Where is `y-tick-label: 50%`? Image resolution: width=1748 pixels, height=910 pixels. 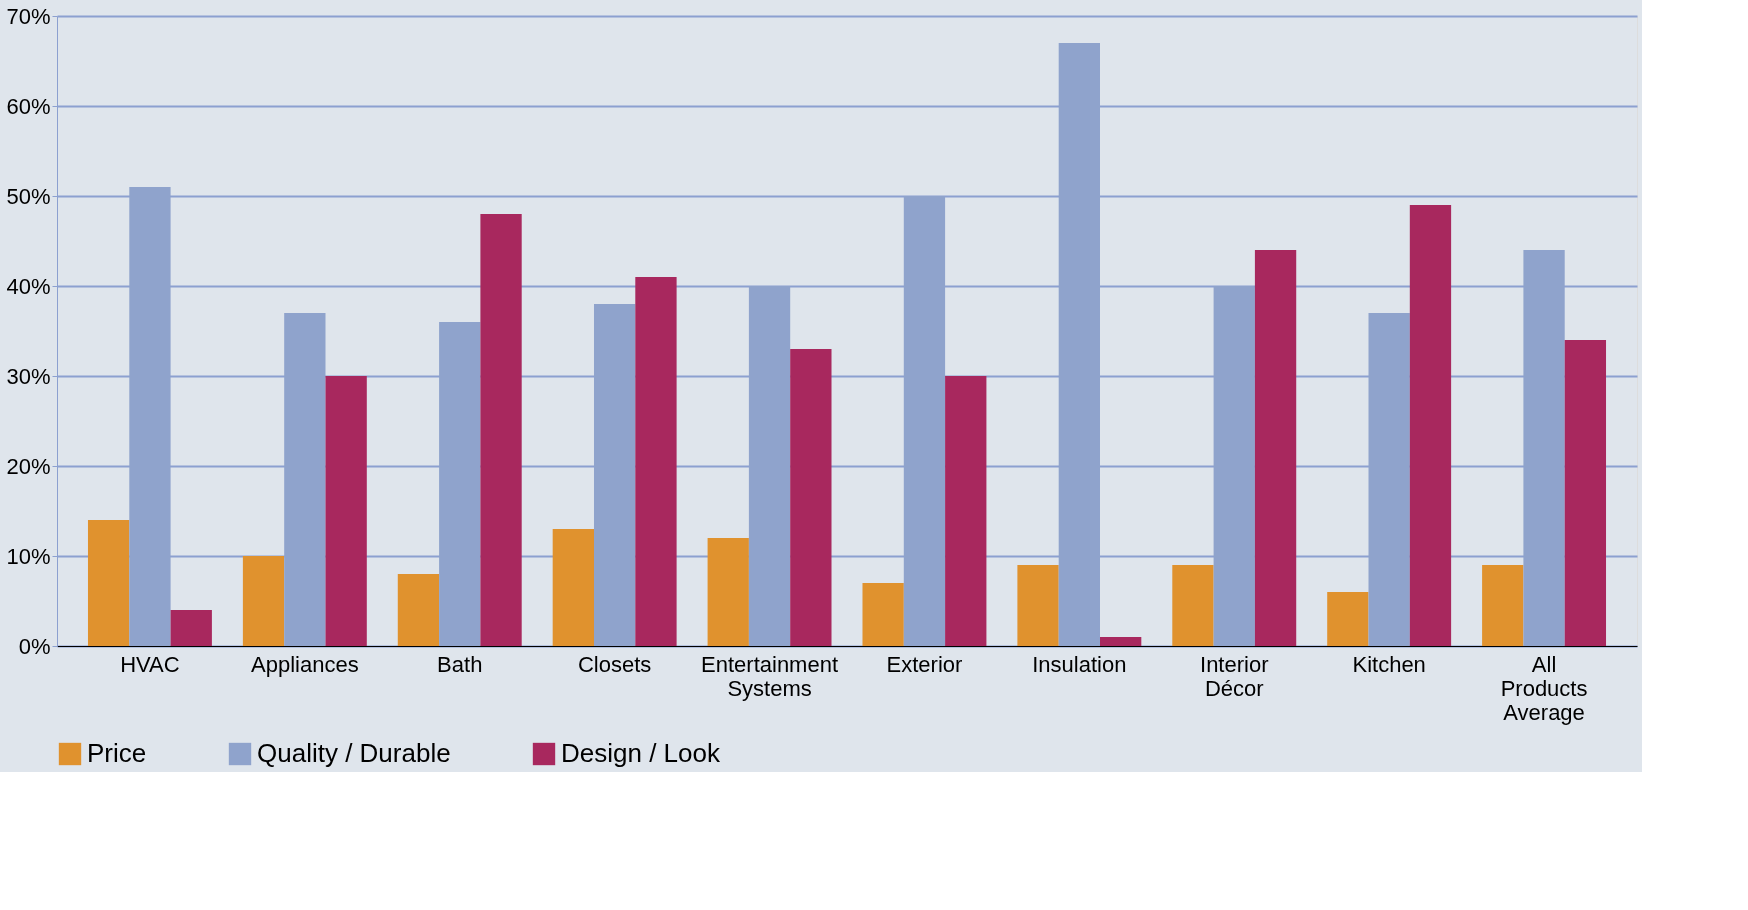
y-tick-label: 50% is located at coordinates (28, 196).